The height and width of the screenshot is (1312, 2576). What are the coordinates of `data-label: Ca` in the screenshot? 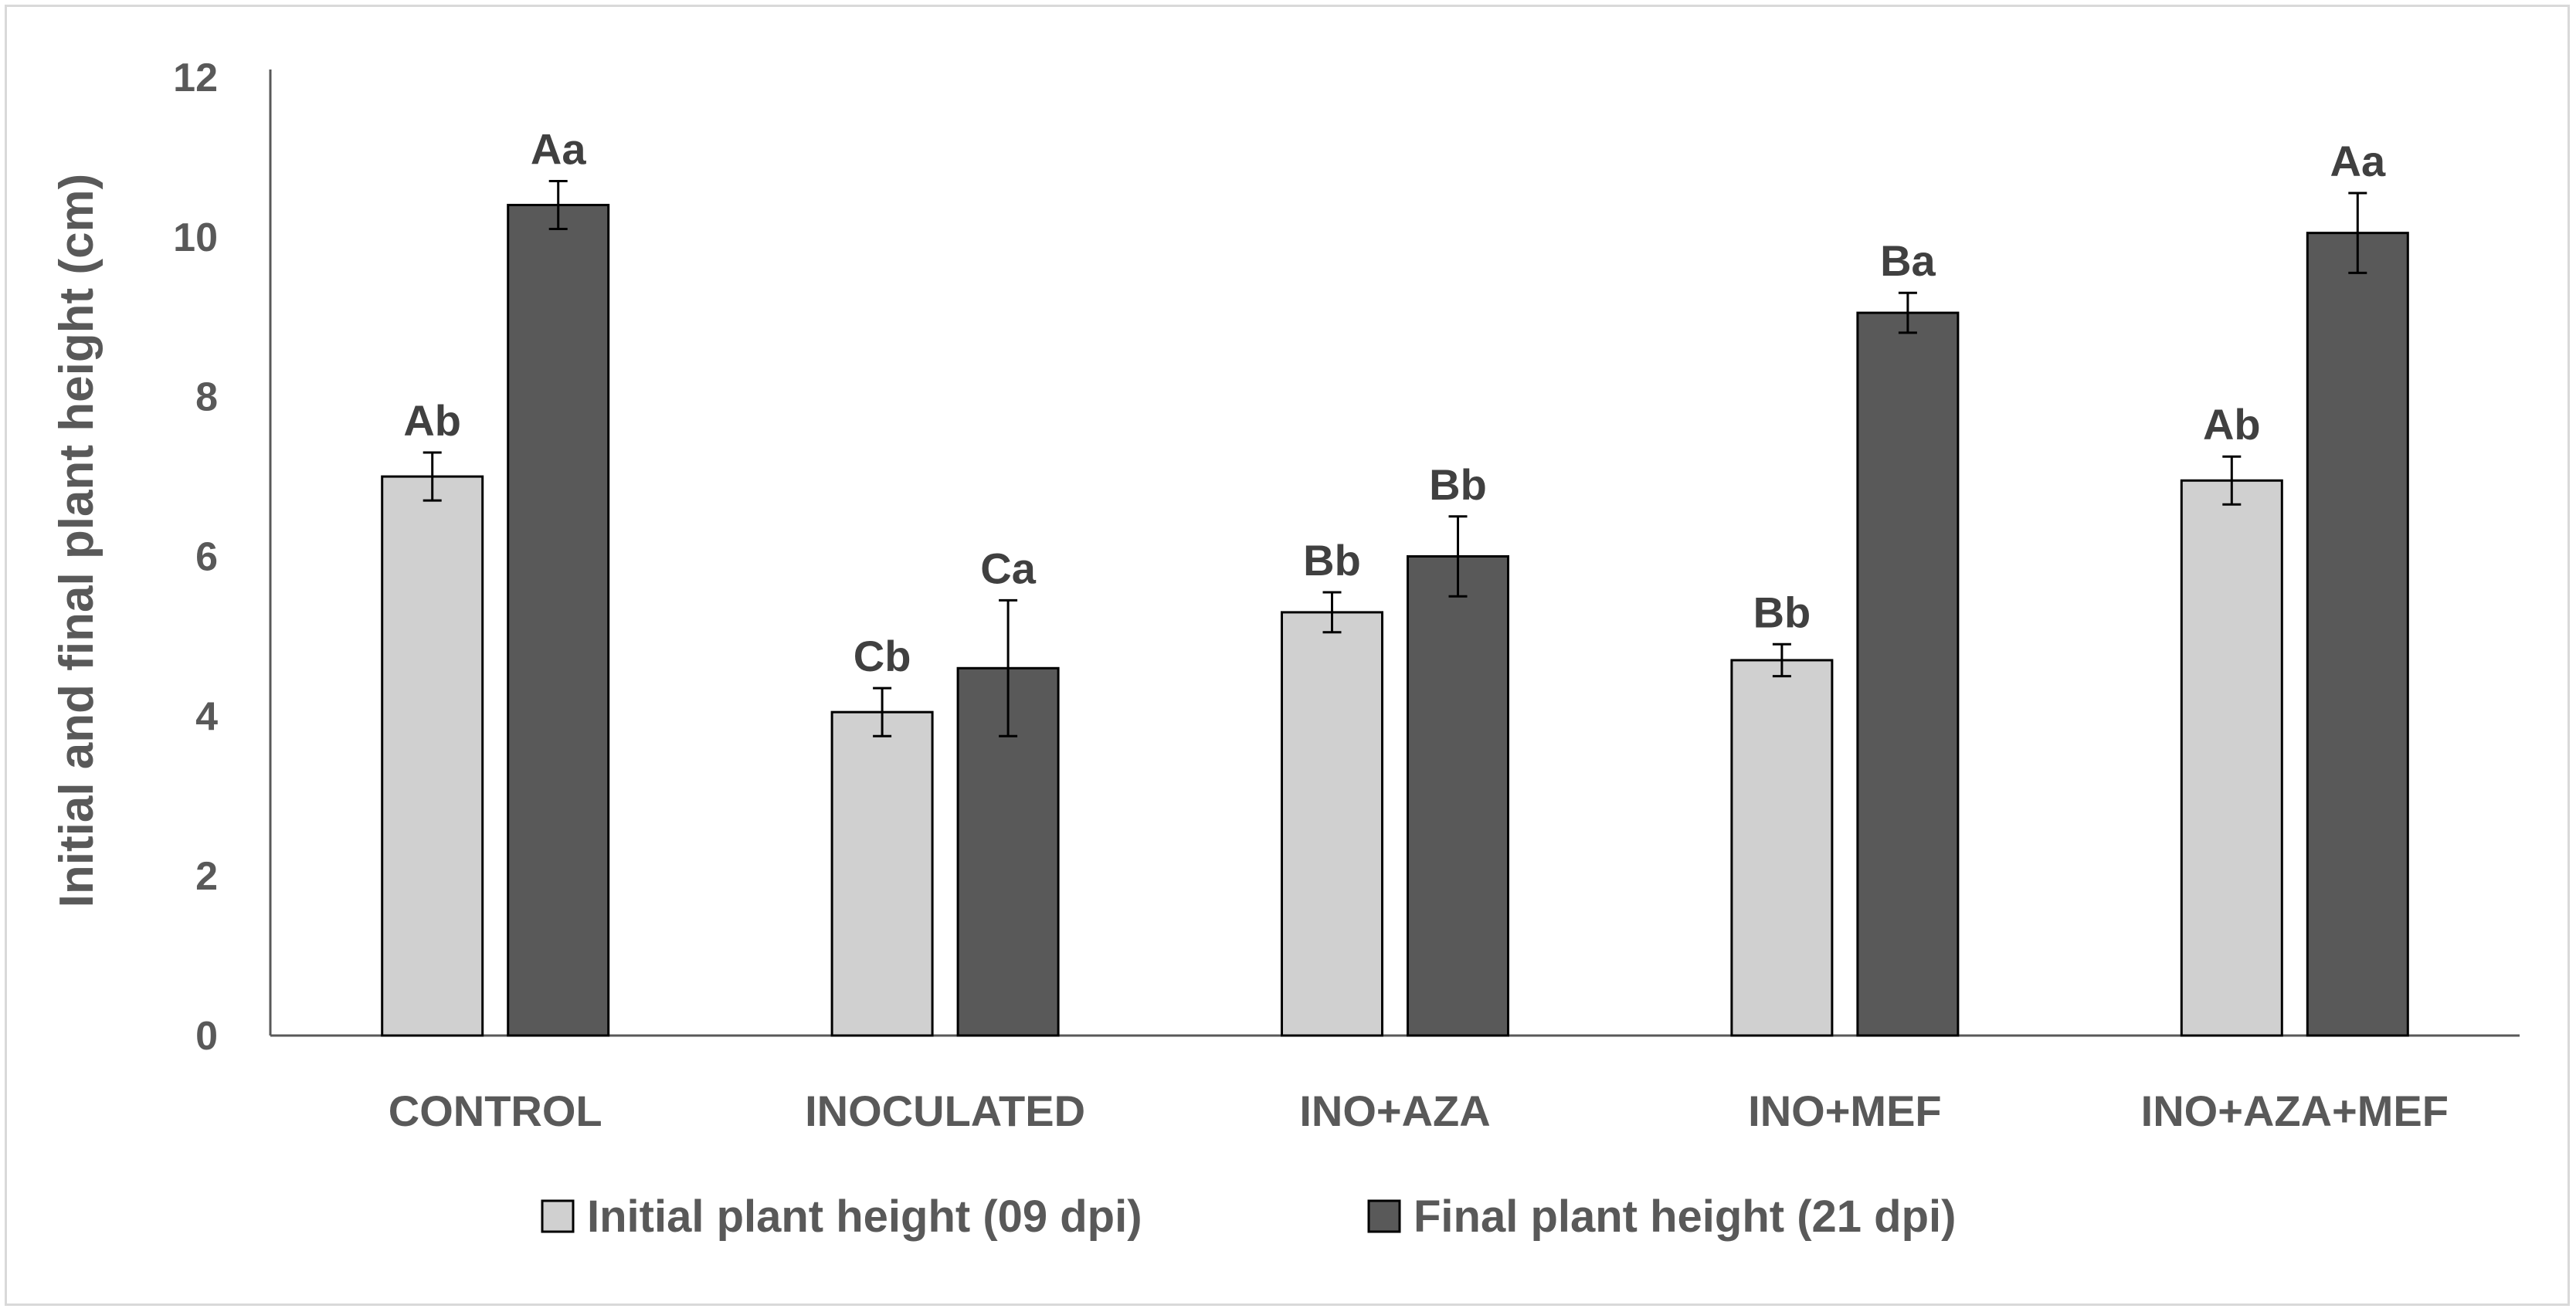 It's located at (1008, 568).